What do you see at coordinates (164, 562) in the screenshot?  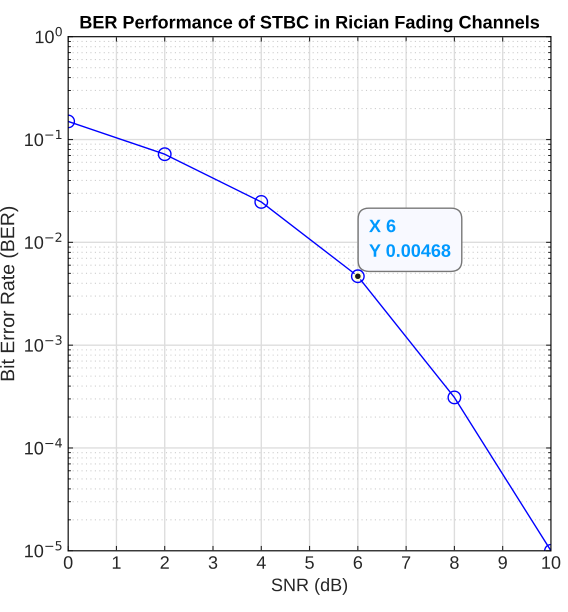 I see `x-tick-label: 2` at bounding box center [164, 562].